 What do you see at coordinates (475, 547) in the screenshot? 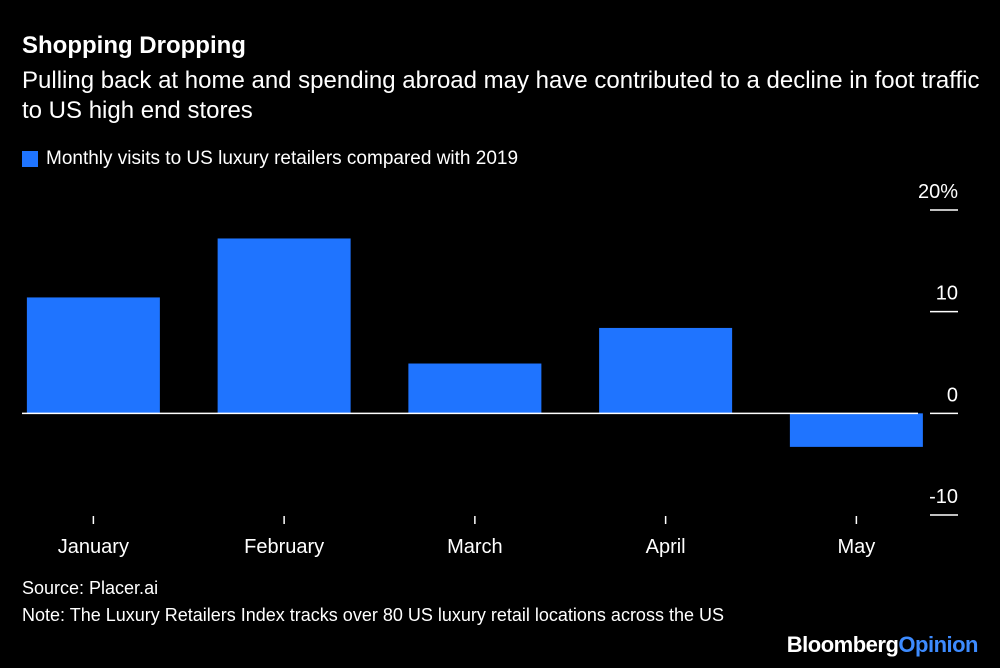
I see `x-tick-label: March` at bounding box center [475, 547].